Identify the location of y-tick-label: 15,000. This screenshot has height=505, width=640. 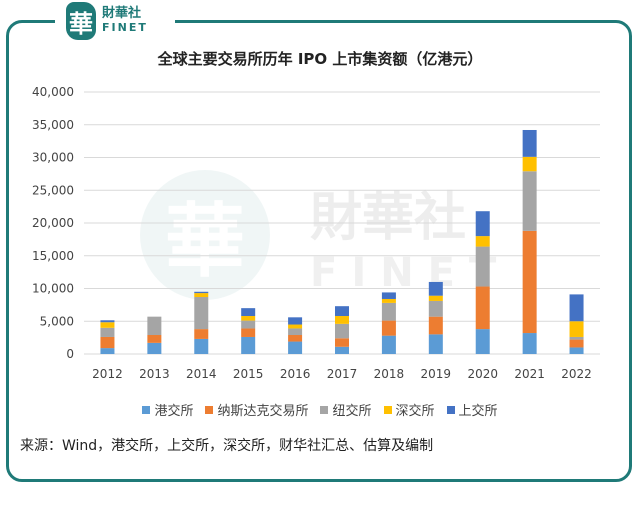
(53, 256).